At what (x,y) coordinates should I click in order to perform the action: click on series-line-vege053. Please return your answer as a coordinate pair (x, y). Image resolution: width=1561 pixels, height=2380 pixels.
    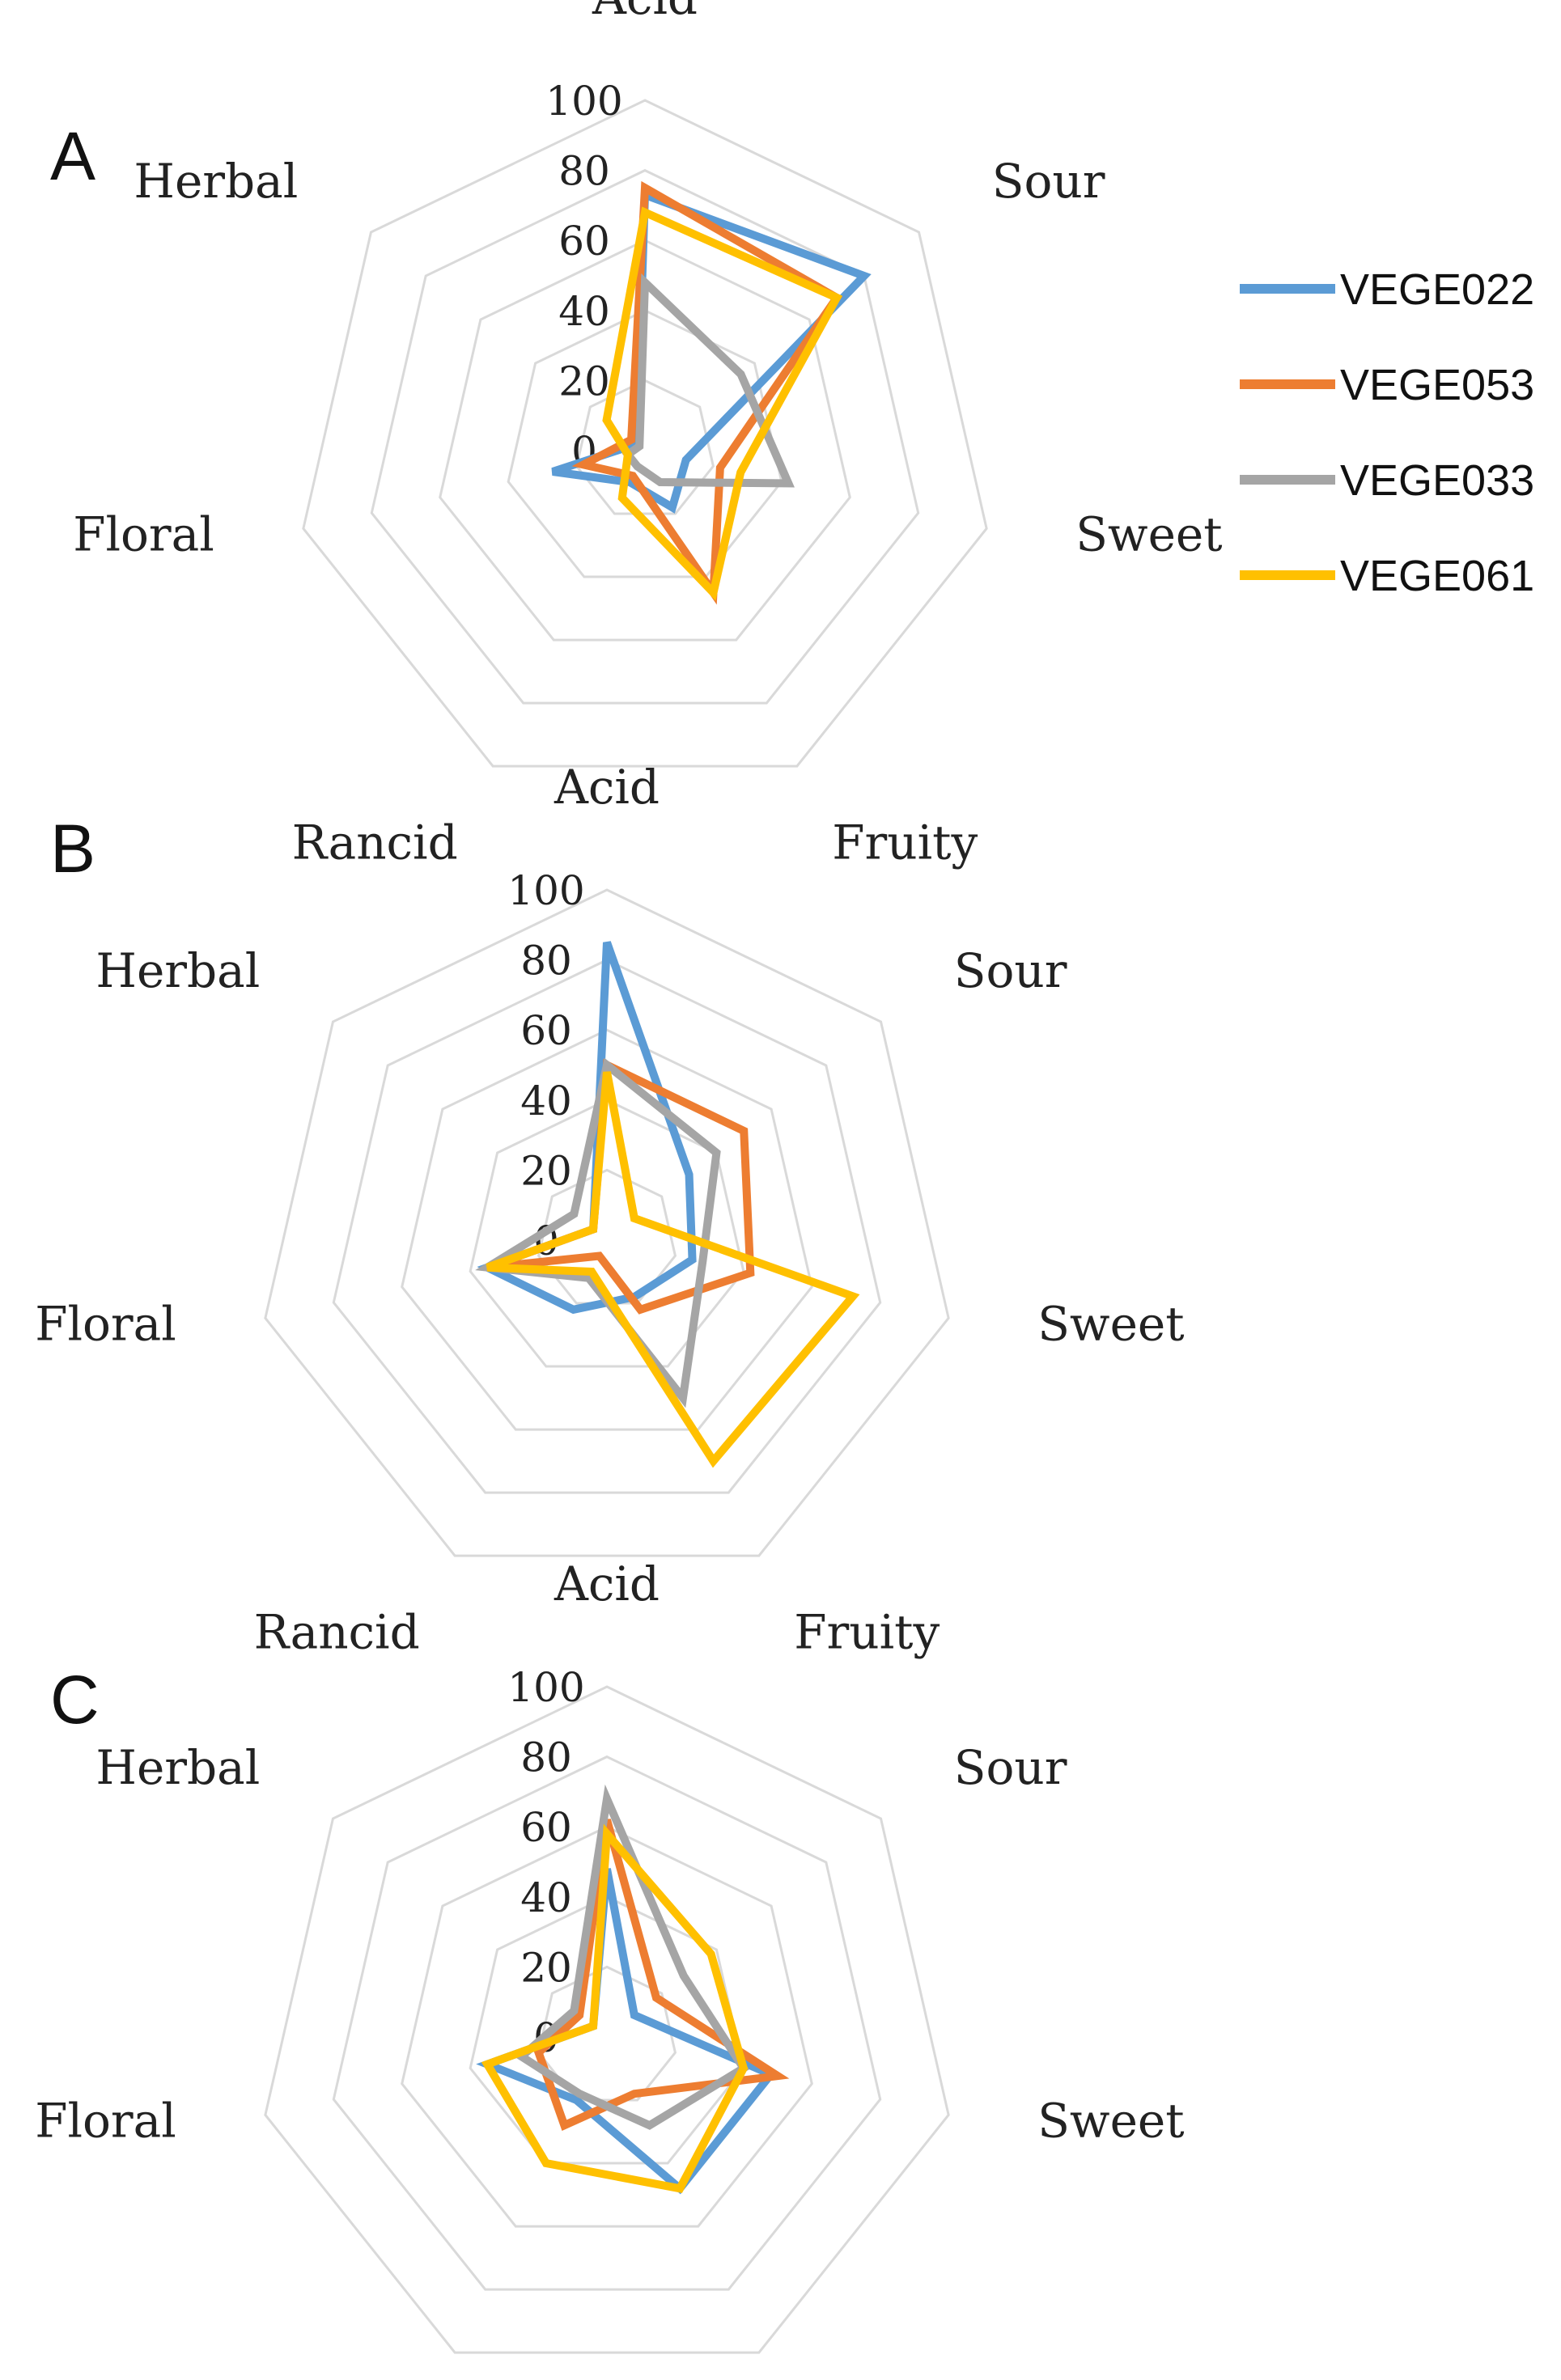
    Looking at the image, I should click on (661, 1975).